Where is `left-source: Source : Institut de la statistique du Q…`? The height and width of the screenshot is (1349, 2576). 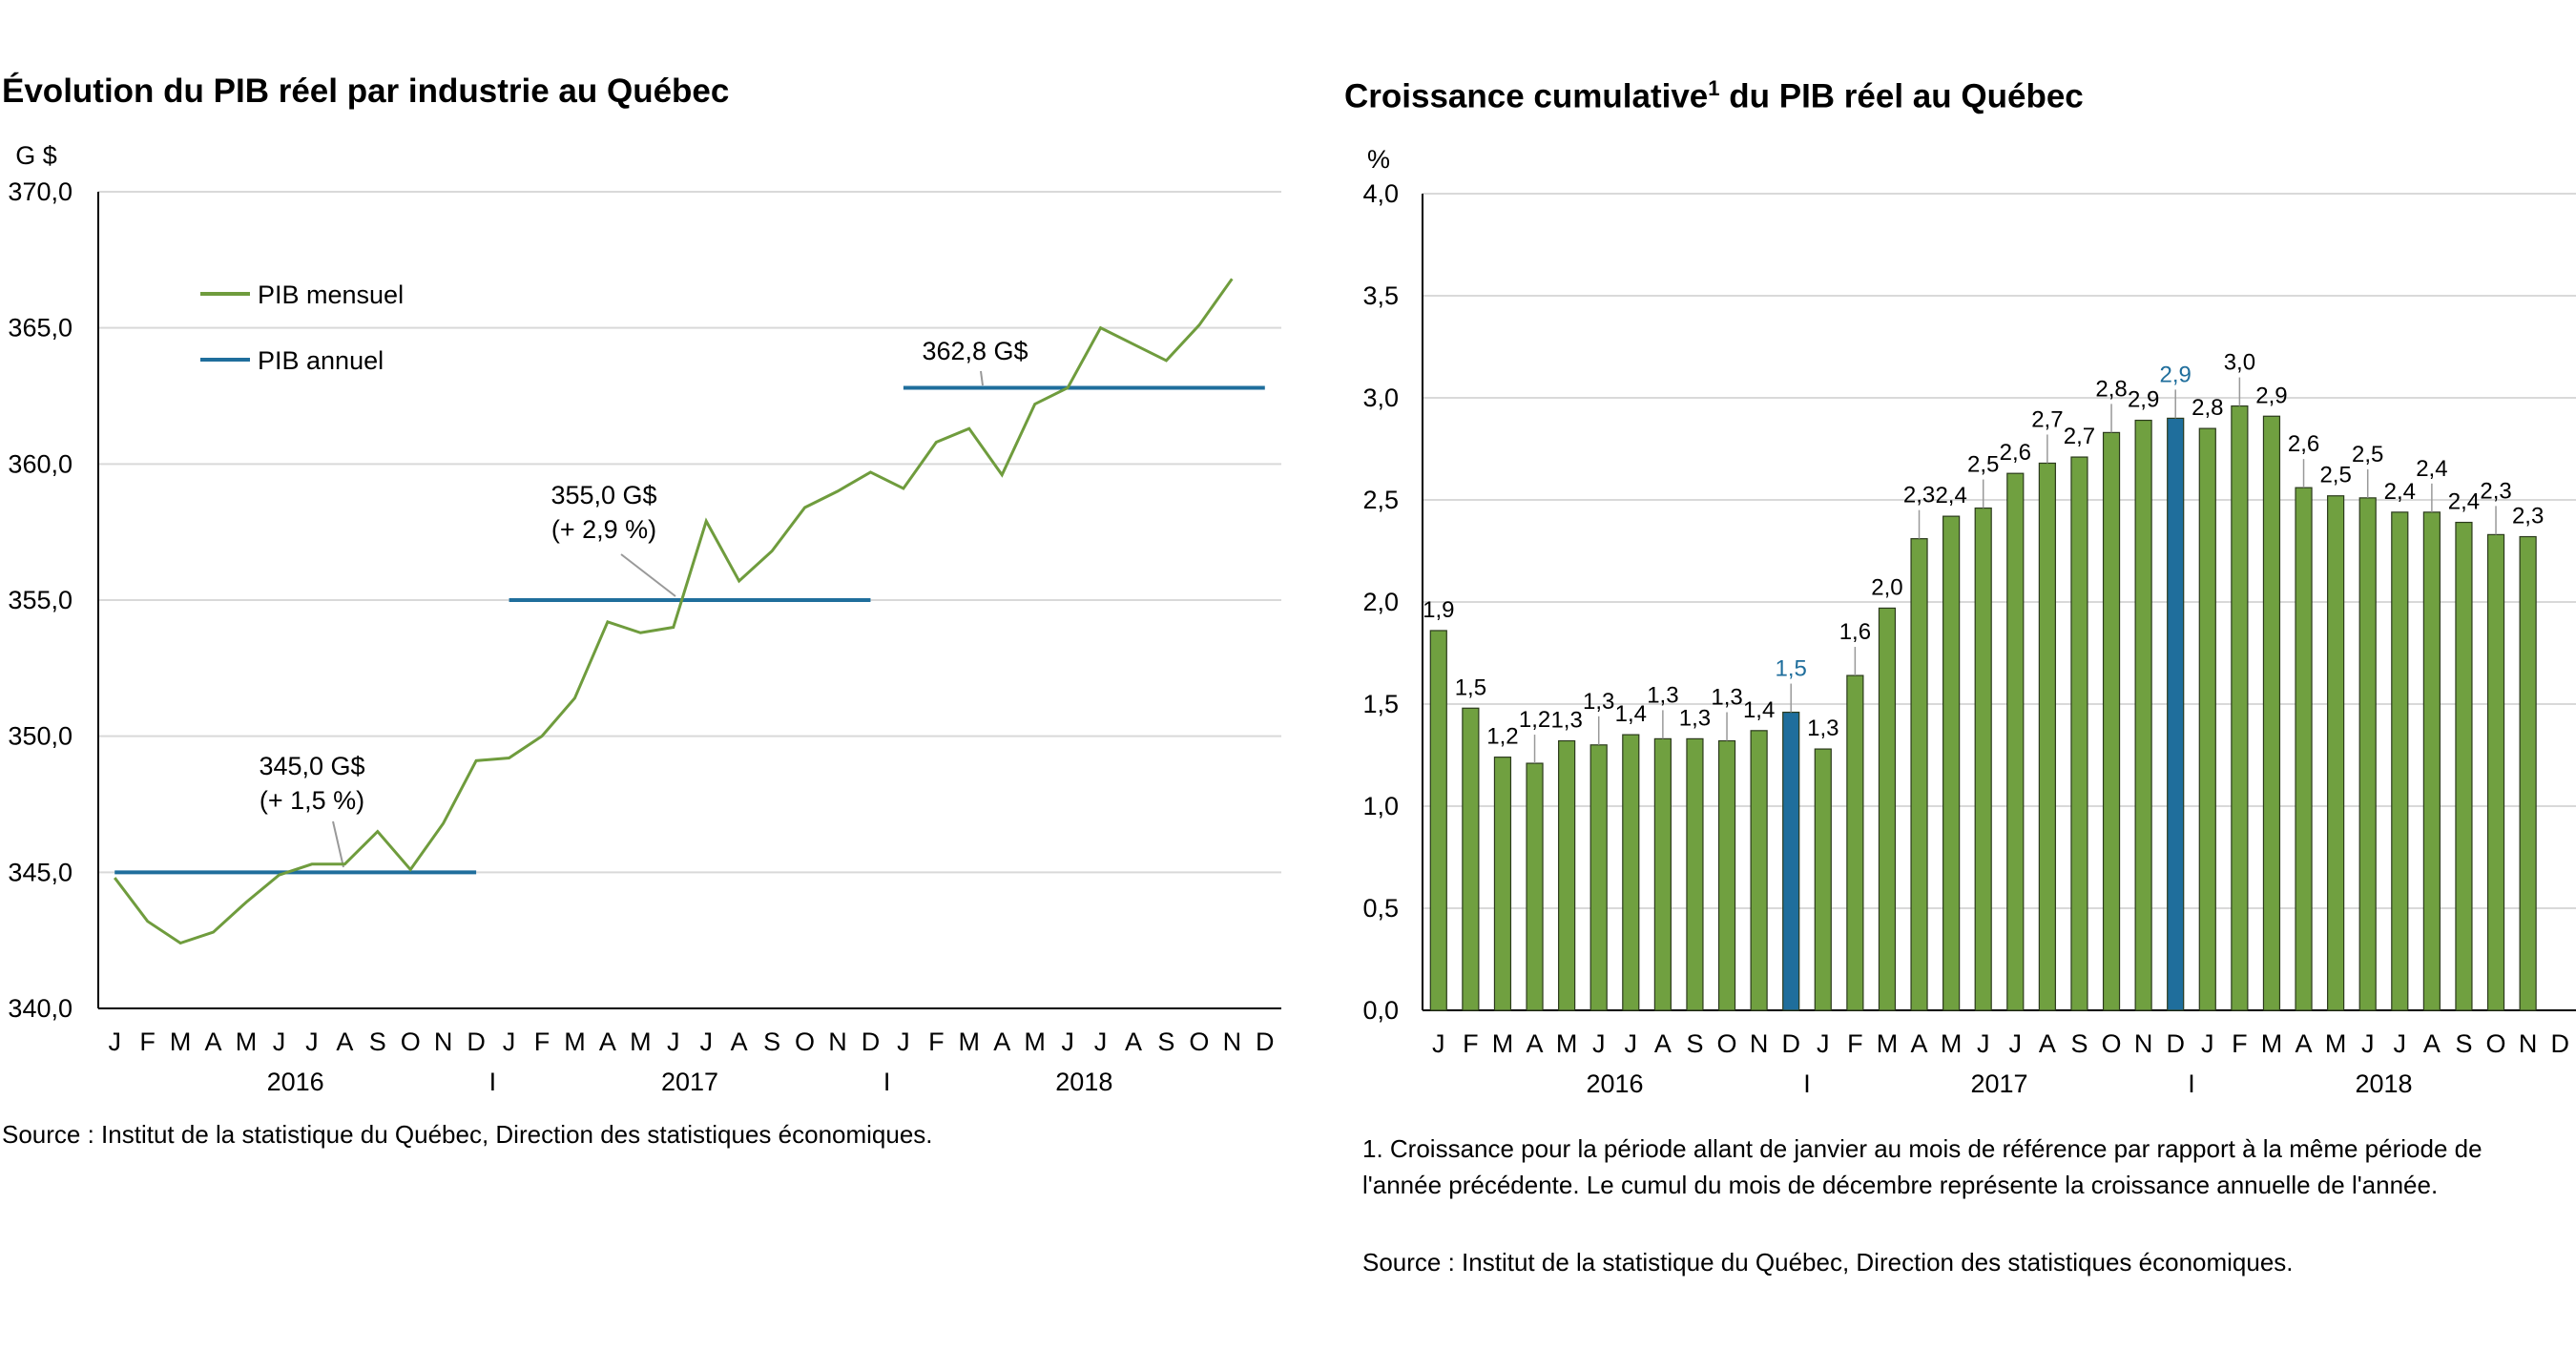
left-source: Source : Institut de la statistique du Q… is located at coordinates (467, 1134).